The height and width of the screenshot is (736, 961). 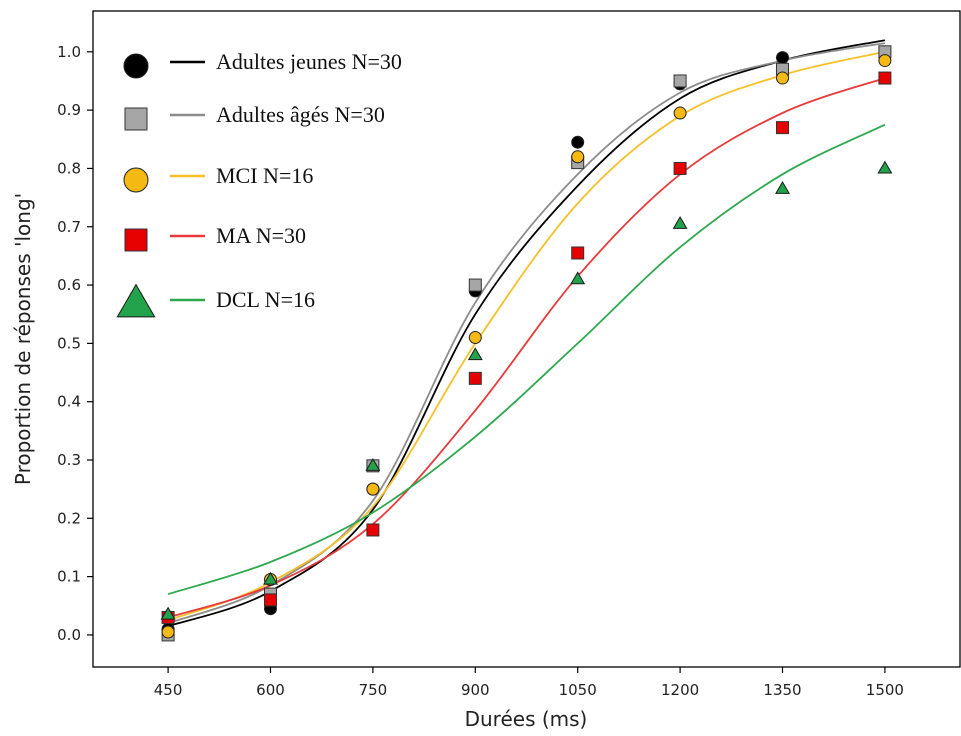 What do you see at coordinates (529, 683) in the screenshot?
I see `x-axis-ticks: 450 600 750 900 1050 1200 1350 1500` at bounding box center [529, 683].